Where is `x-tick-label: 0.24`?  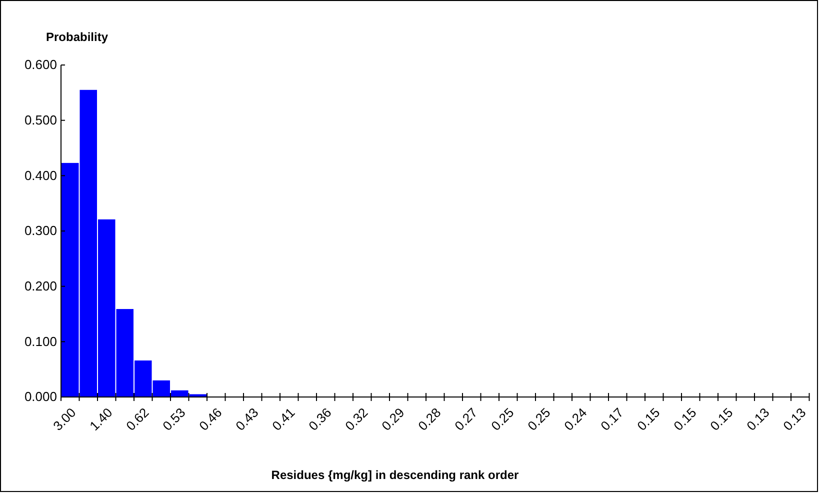 x-tick-label: 0.24 is located at coordinates (575, 419).